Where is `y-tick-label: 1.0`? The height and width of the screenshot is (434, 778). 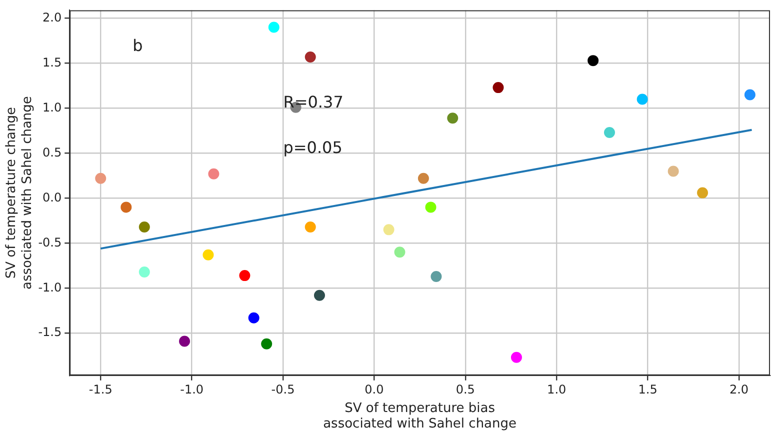
y-tick-label: 1.0 is located at coordinates (52, 107).